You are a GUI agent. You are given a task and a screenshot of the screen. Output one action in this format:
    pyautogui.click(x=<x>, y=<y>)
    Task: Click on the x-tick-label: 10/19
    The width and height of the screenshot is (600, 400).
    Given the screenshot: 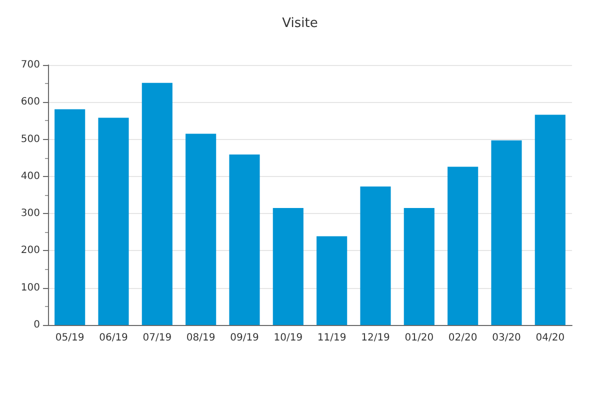 What is the action you would take?
    pyautogui.click(x=288, y=338)
    